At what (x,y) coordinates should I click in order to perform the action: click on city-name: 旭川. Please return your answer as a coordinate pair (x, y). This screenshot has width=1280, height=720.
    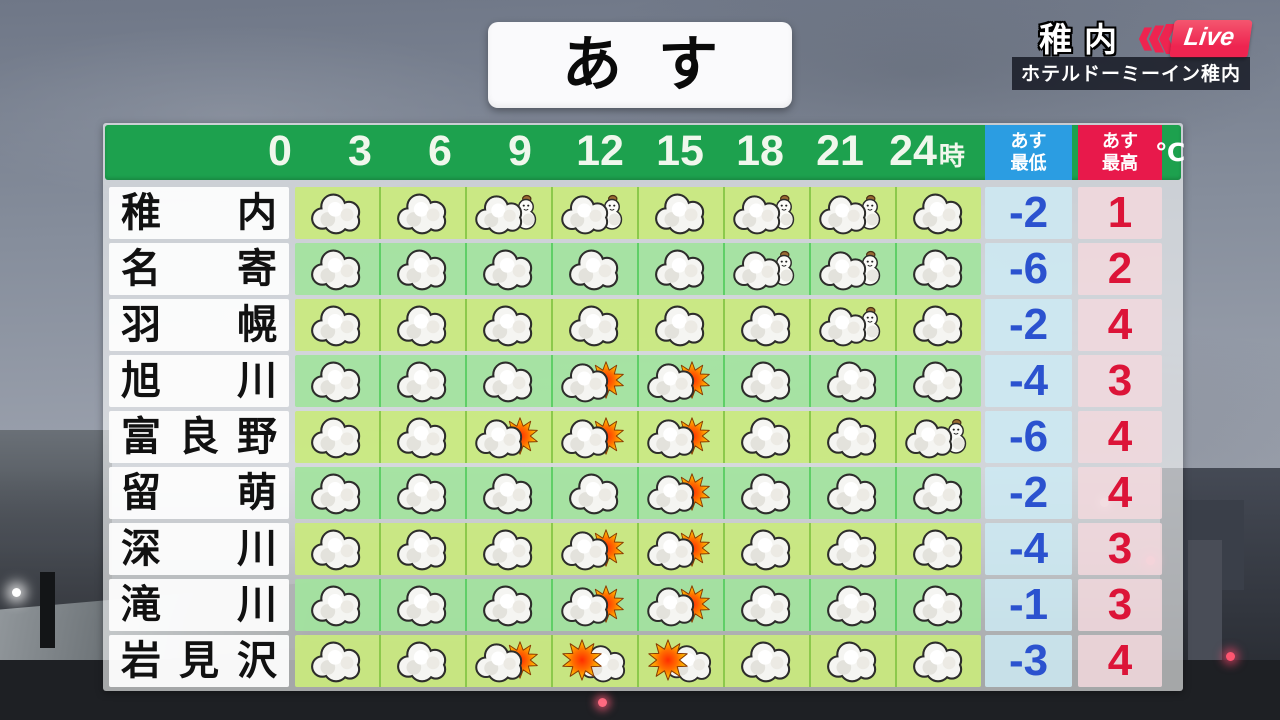
    Looking at the image, I should click on (199, 381).